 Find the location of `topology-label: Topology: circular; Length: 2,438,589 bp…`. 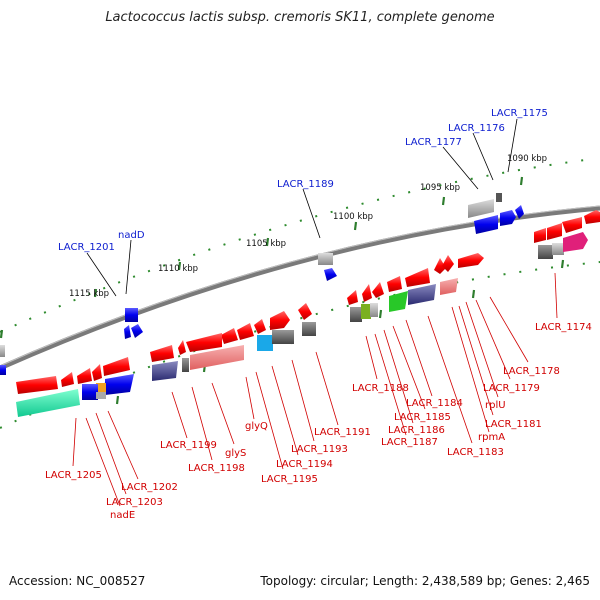

topology-label: Topology: circular; Length: 2,438,589 bp… is located at coordinates (425, 581).